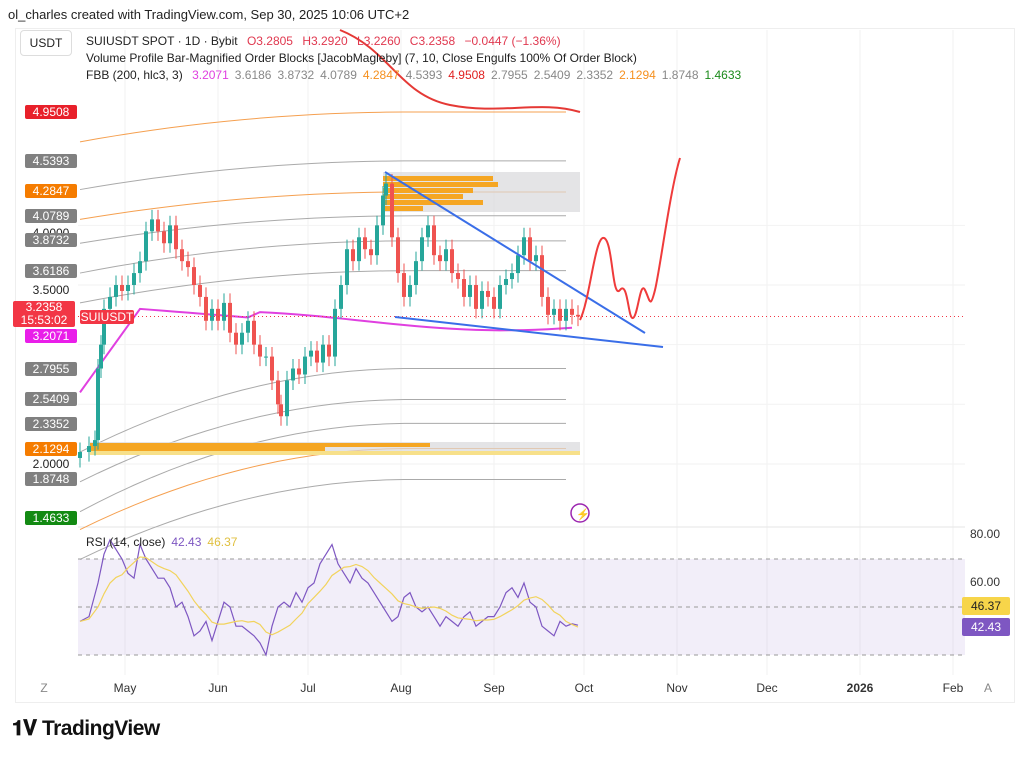 The image size is (1024, 758). I want to click on fbb-value: 4.9508, so click(466, 75).